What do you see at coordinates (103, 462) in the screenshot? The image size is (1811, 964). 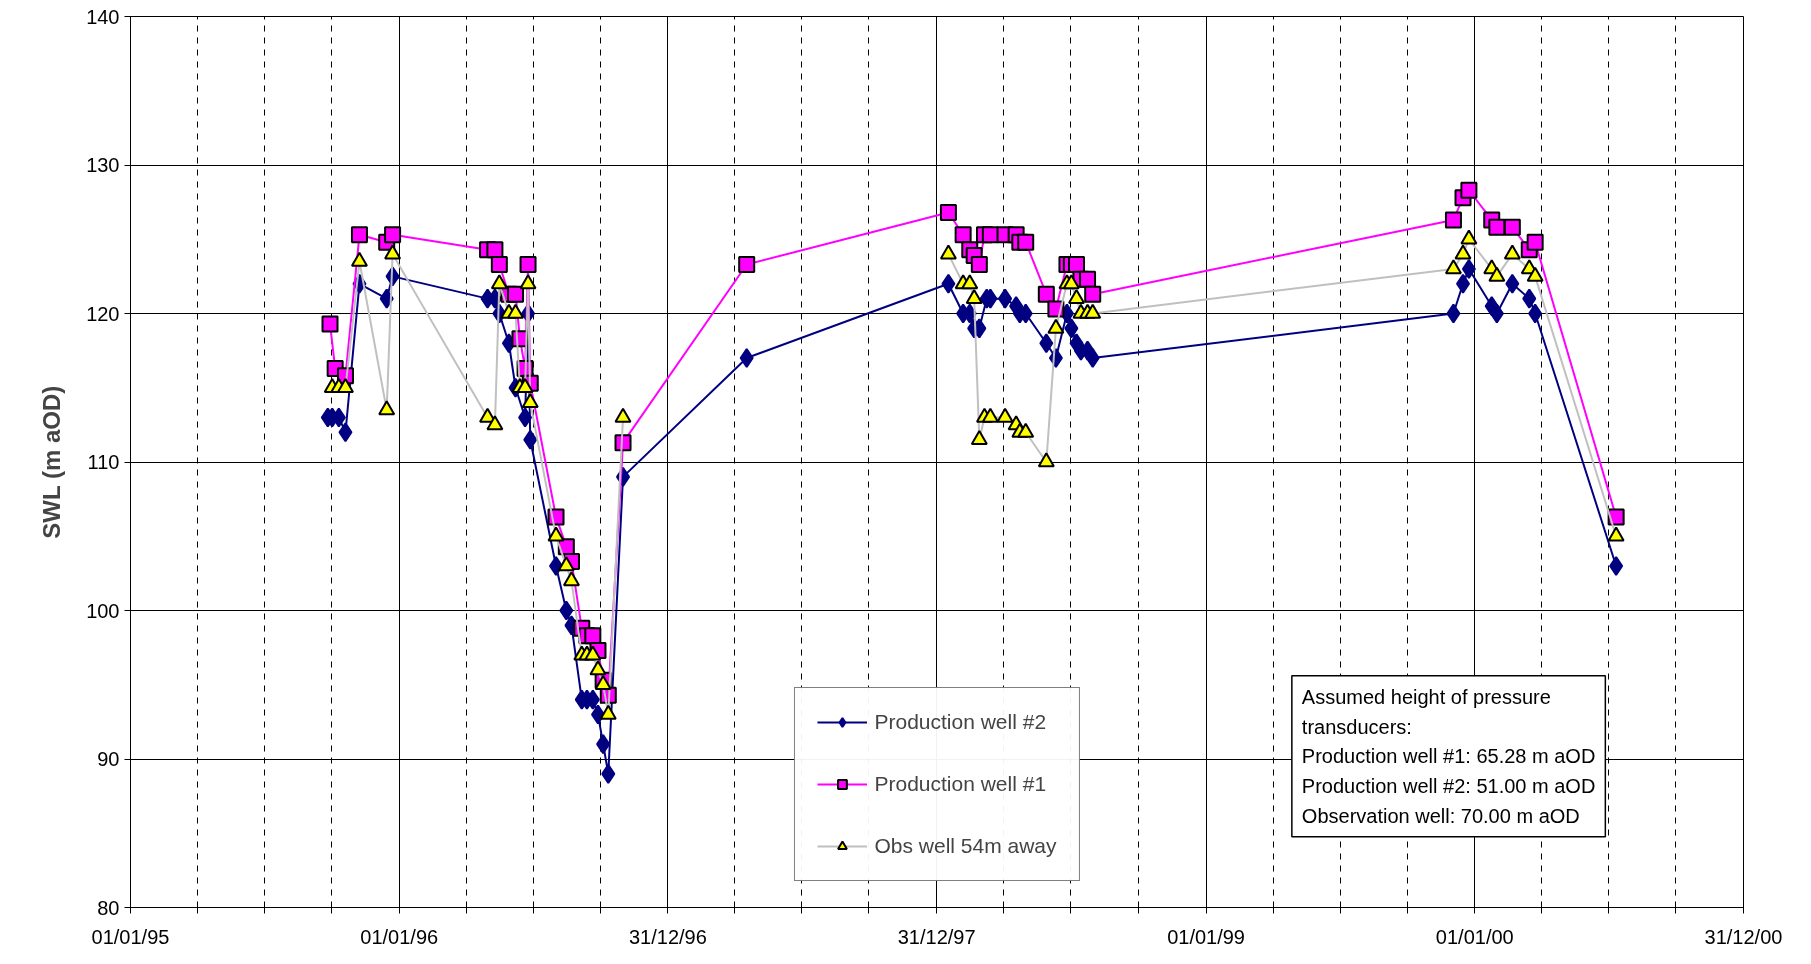 I see `y-tick-label: 110` at bounding box center [103, 462].